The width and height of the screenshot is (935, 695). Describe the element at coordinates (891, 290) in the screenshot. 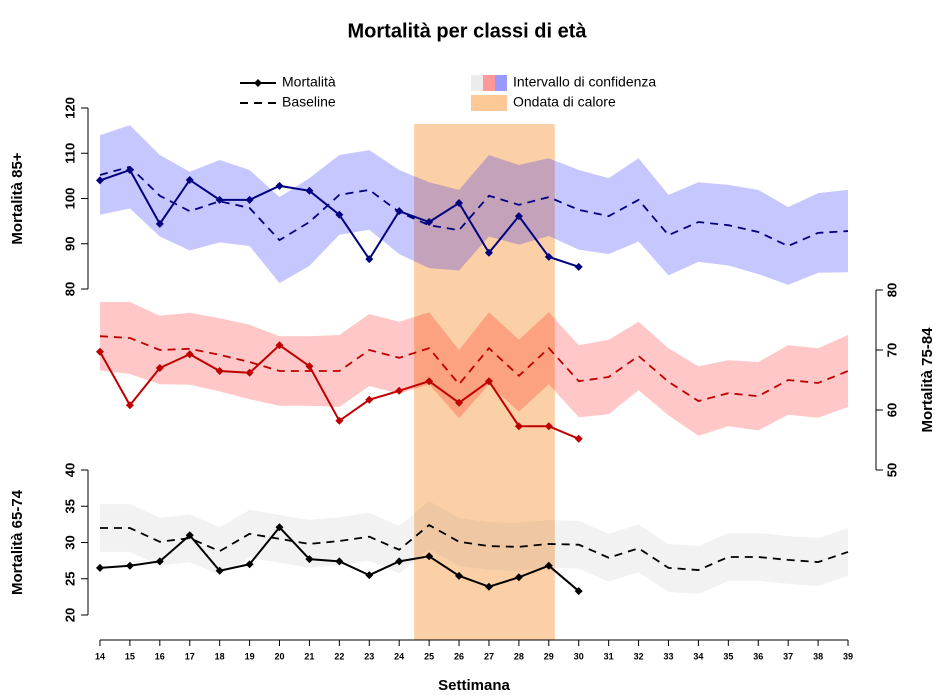

I see `y-tick-label: 80` at that location.